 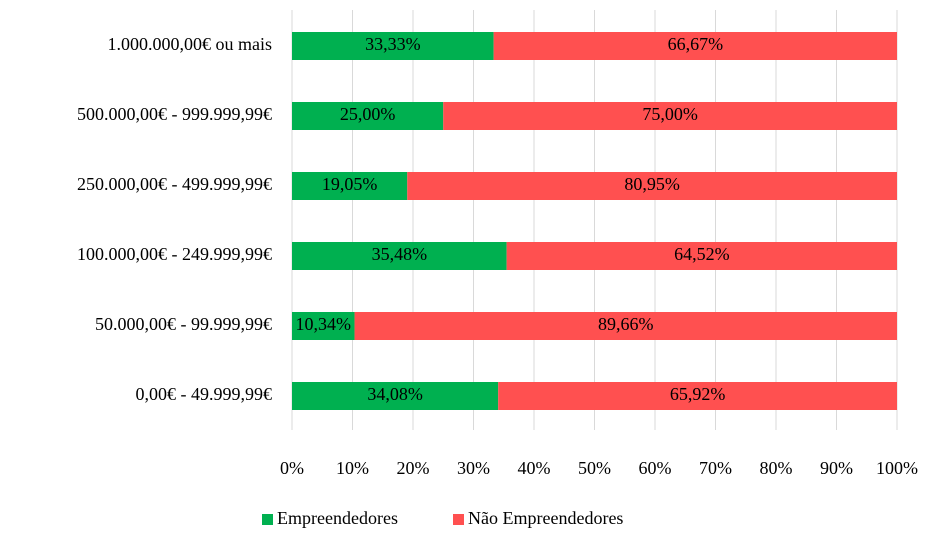 What do you see at coordinates (534, 468) in the screenshot?
I see `x-tick-label: 40%` at bounding box center [534, 468].